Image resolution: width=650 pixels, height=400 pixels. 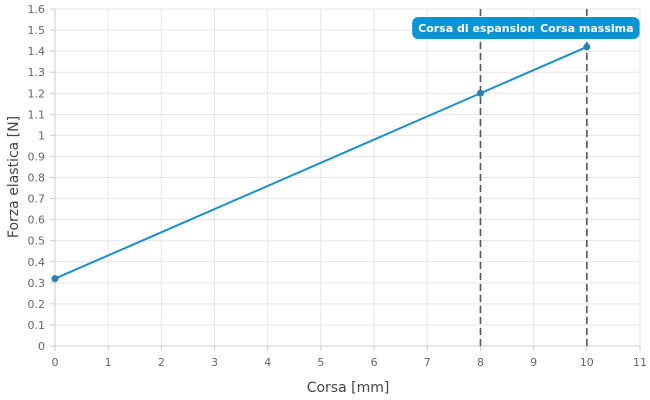 What do you see at coordinates (41, 346) in the screenshot?
I see `y-tick-label: 0` at bounding box center [41, 346].